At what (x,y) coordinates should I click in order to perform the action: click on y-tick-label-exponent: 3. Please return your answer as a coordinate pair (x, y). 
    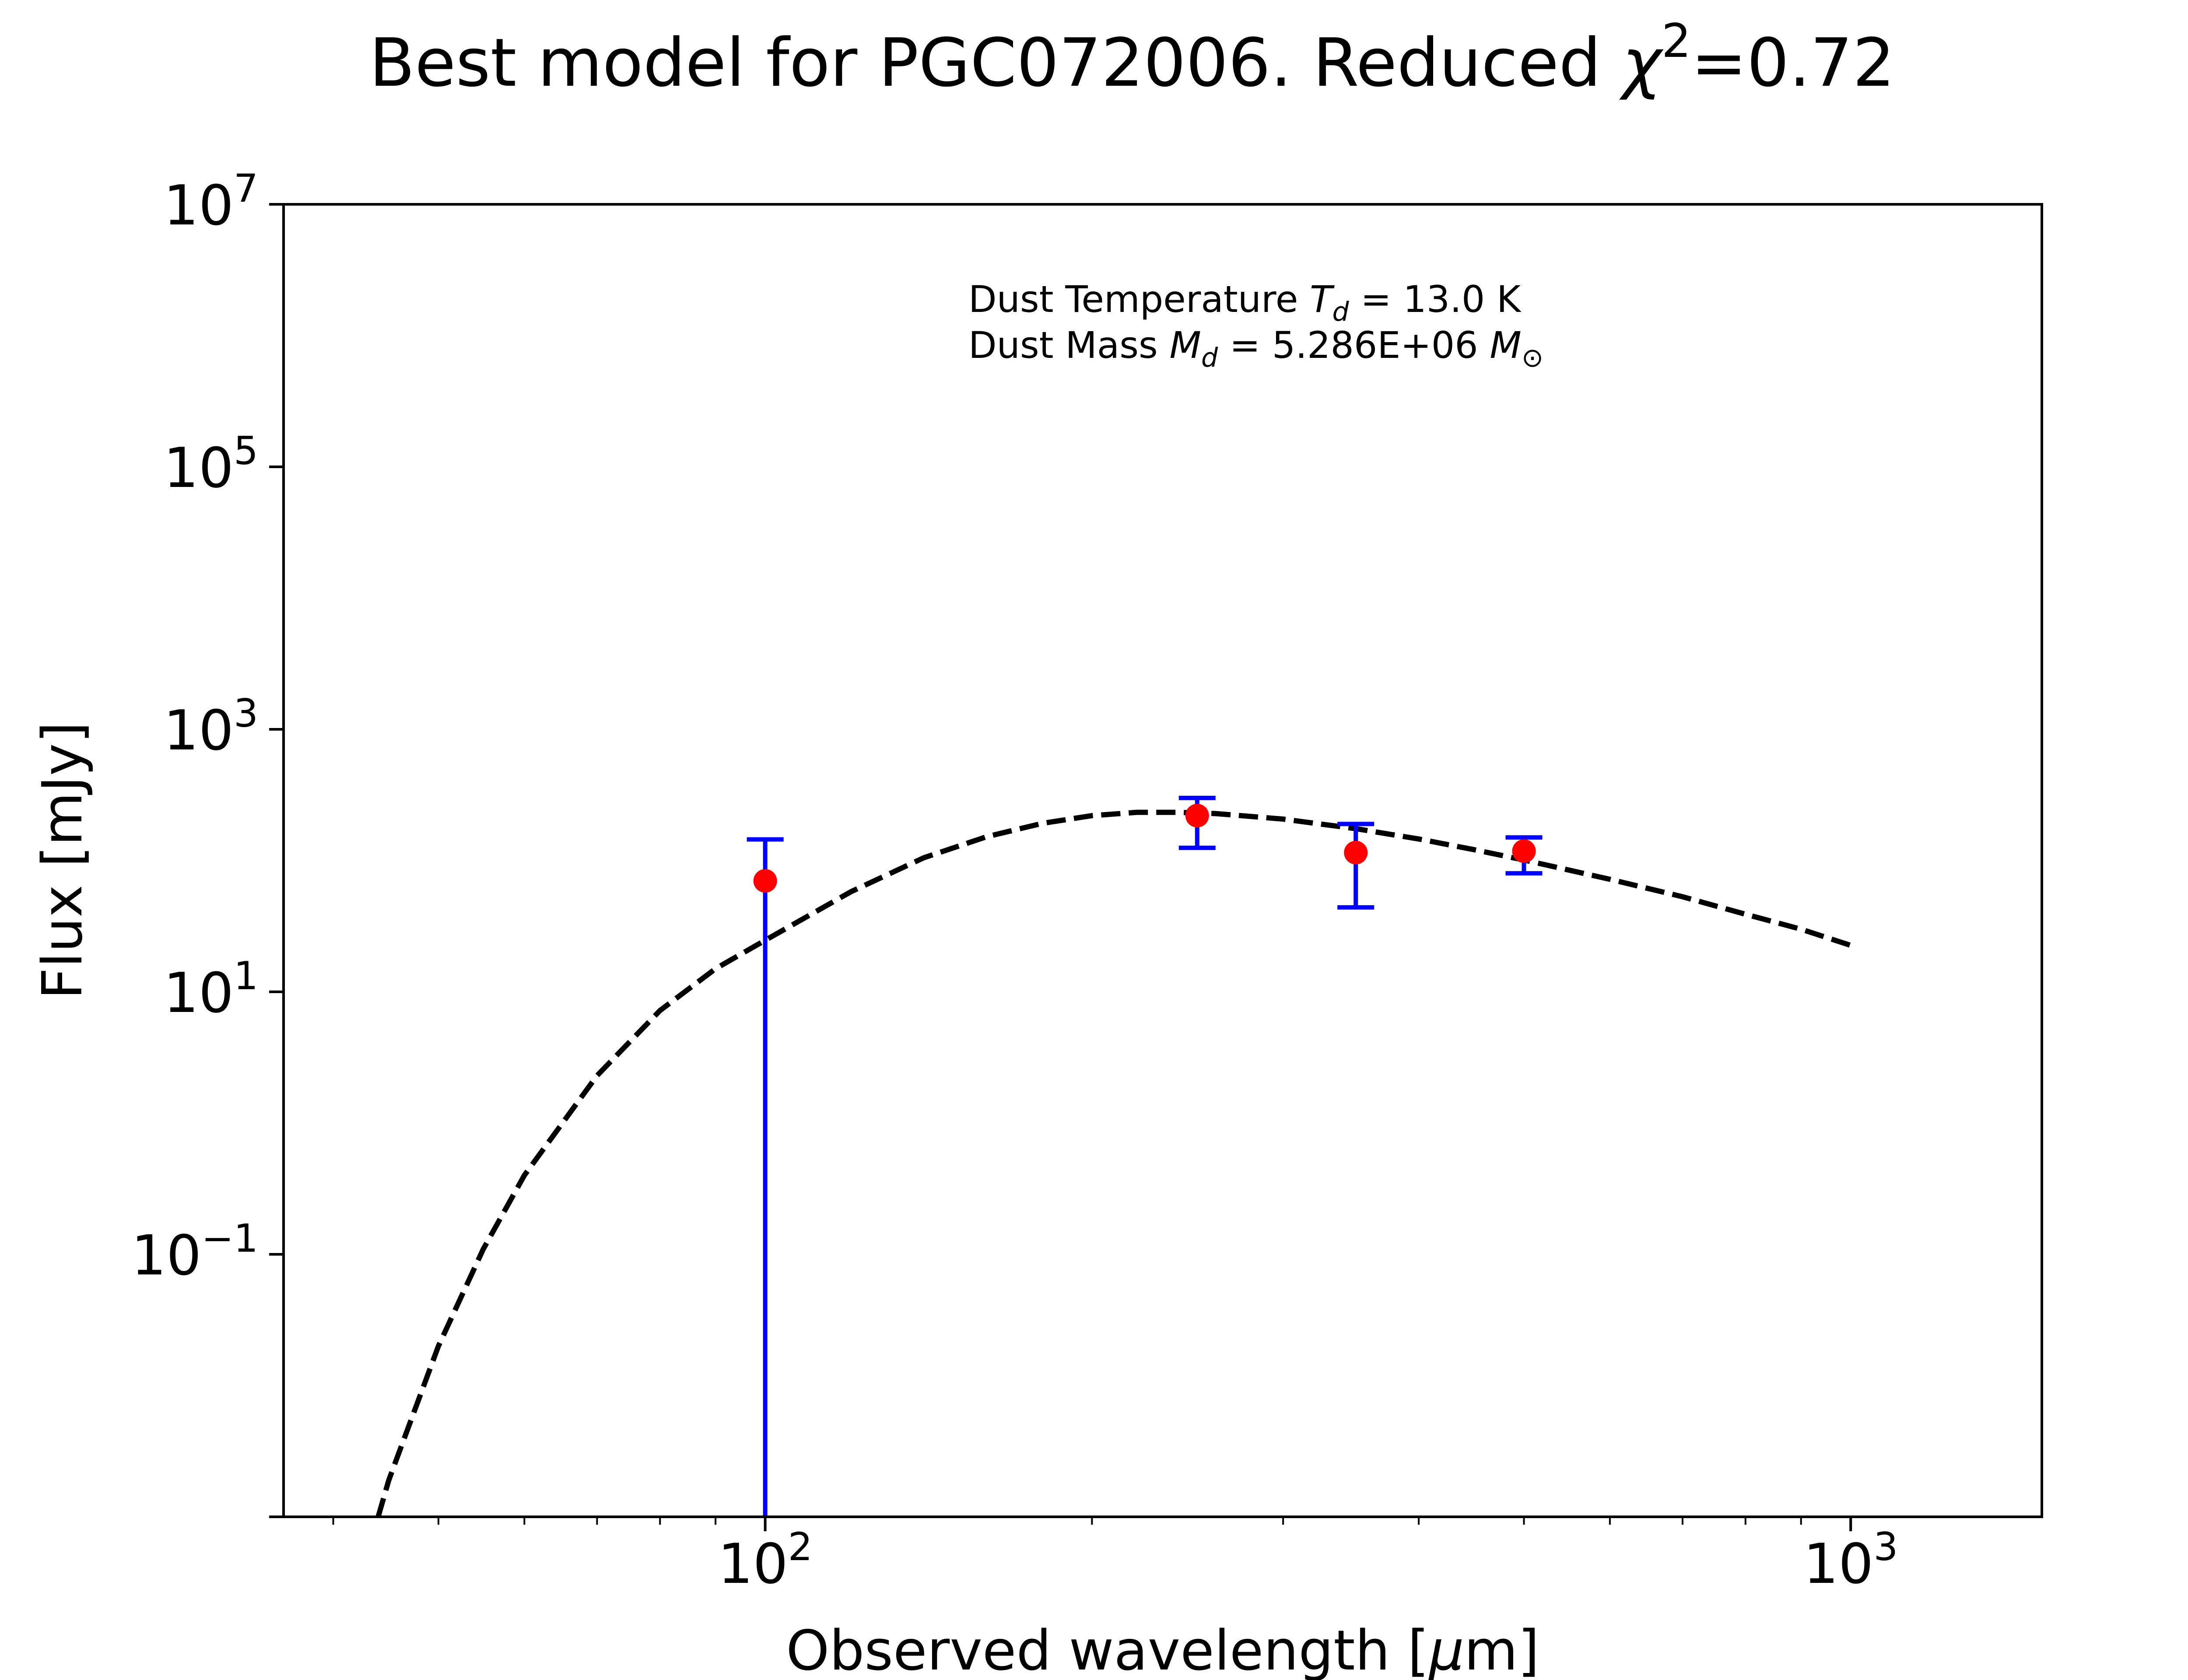
    Looking at the image, I should click on (246, 713).